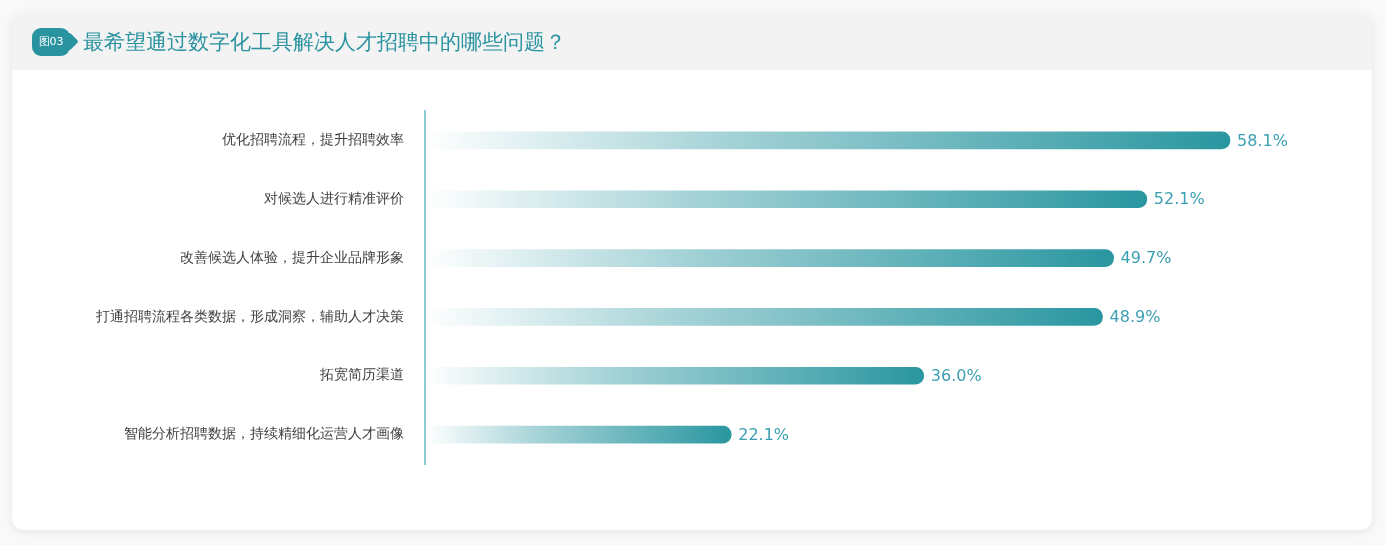 This screenshot has height=545, width=1385. What do you see at coordinates (313, 139) in the screenshot?
I see `y-tick-label: 优化招聘流程，提升招聘效率` at bounding box center [313, 139].